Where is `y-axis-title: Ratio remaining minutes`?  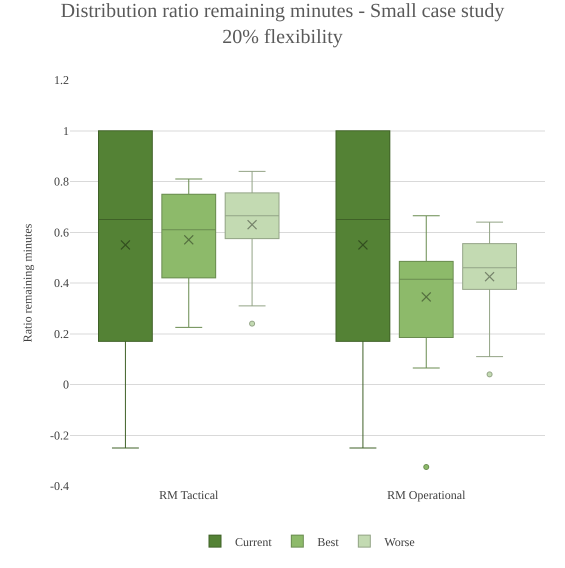
y-axis-title: Ratio remaining minutes is located at coordinates (27, 282).